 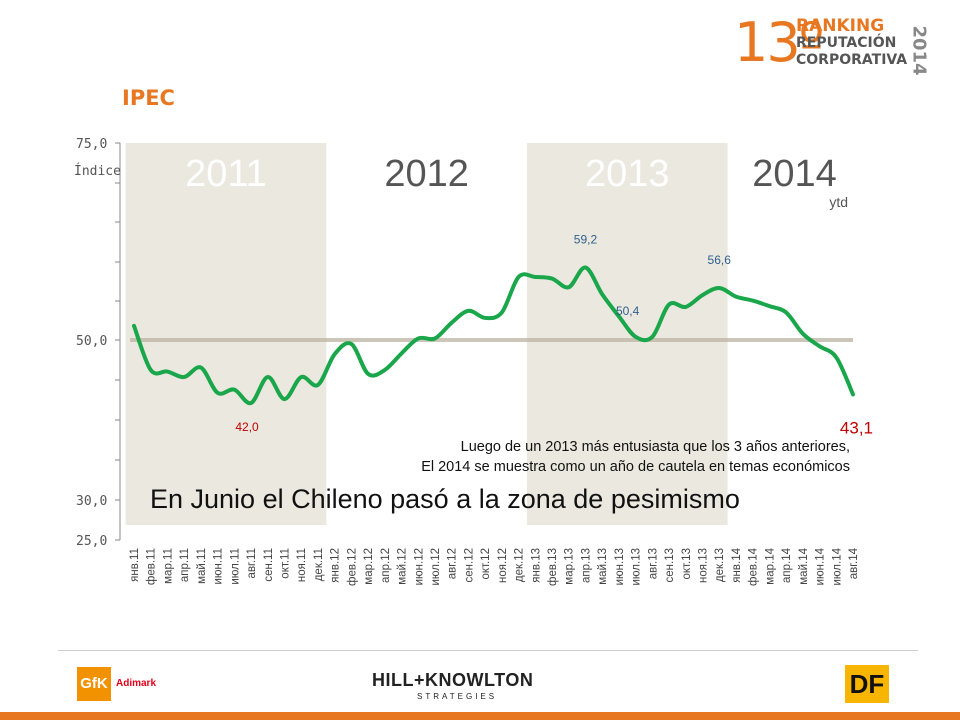 What do you see at coordinates (720, 565) in the screenshot?
I see `x-tick-label: дек.13` at bounding box center [720, 565].